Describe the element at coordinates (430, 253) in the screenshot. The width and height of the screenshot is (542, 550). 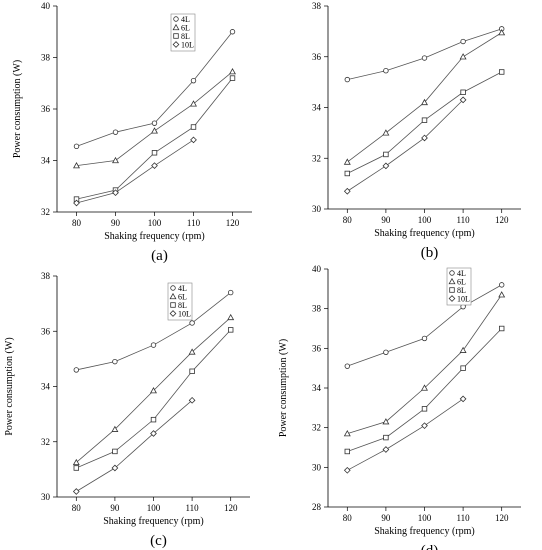
I see `panel-label: (b)` at that location.